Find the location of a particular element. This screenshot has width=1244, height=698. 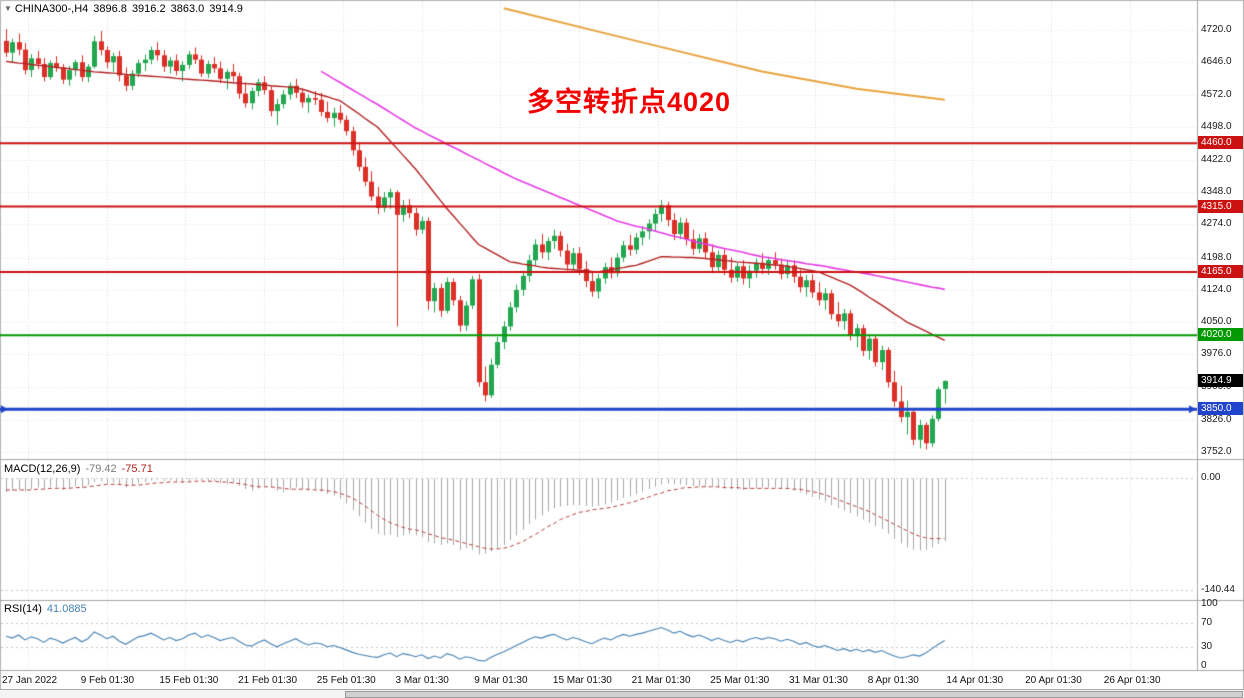

ohlc-close: 3914.9 is located at coordinates (226, 9).